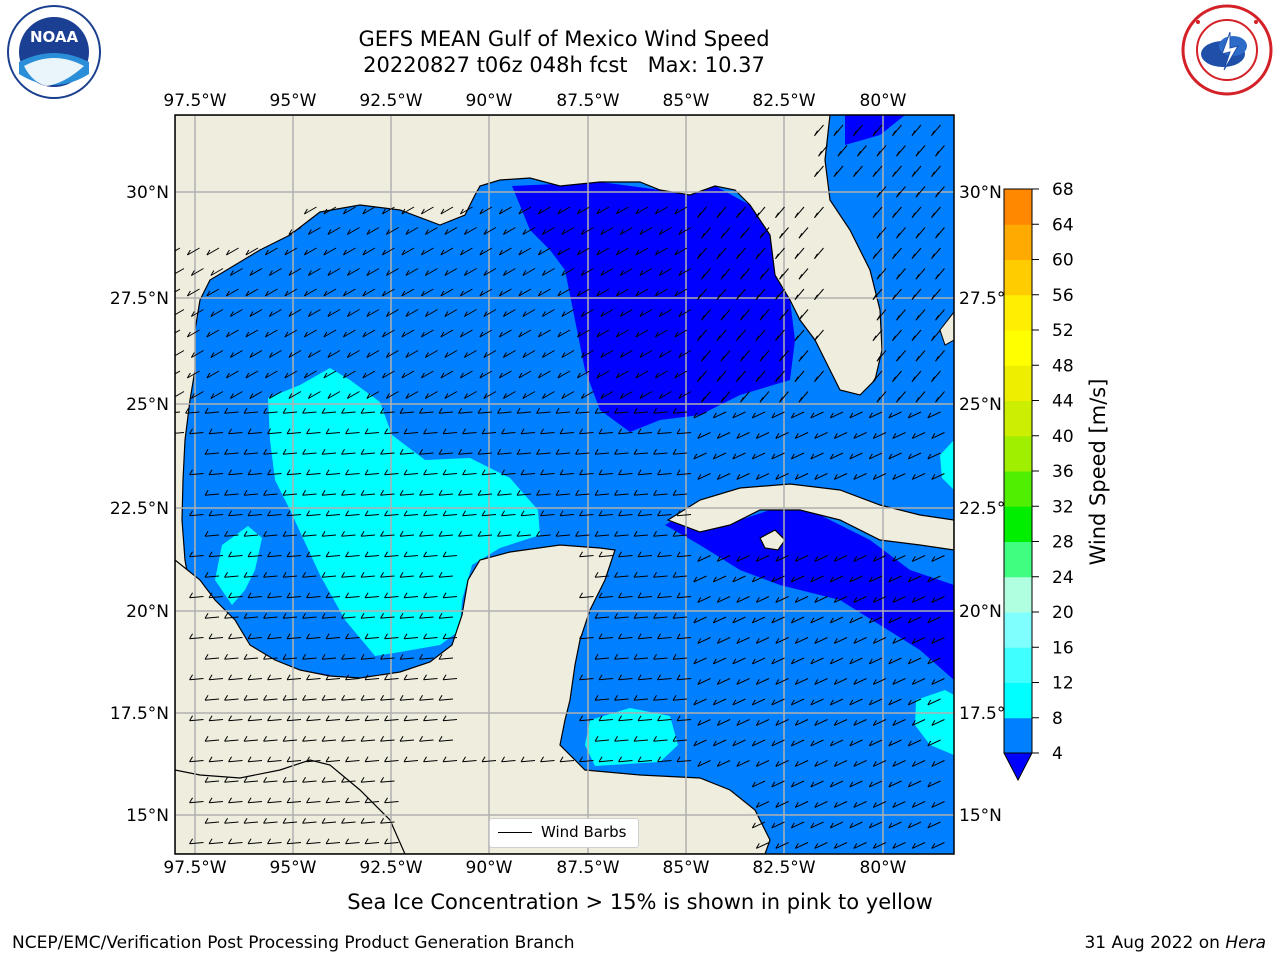 This screenshot has height=960, width=1280. What do you see at coordinates (980, 816) in the screenshot?
I see `lat-label: 15°N` at bounding box center [980, 816].